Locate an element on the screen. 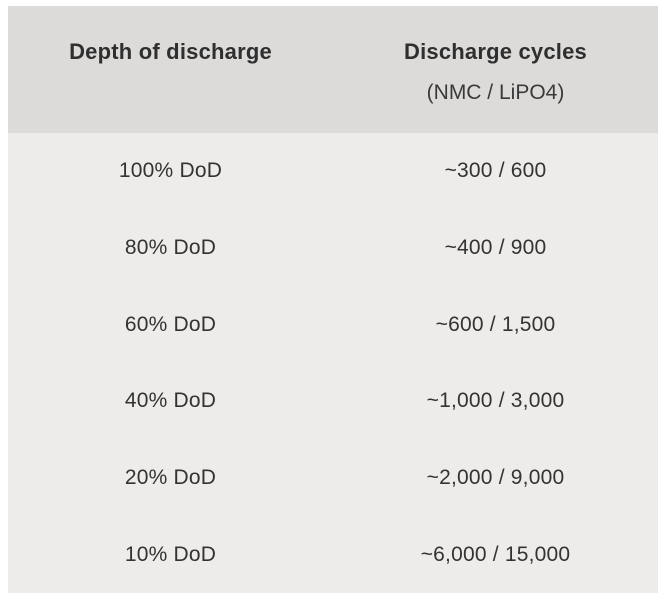  table-row: 20% DoD ~2,000 / 9,000 is located at coordinates (333, 478).